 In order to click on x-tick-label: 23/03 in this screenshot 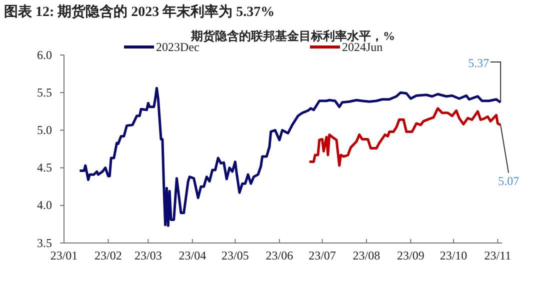, I will do `click(148, 255)`.